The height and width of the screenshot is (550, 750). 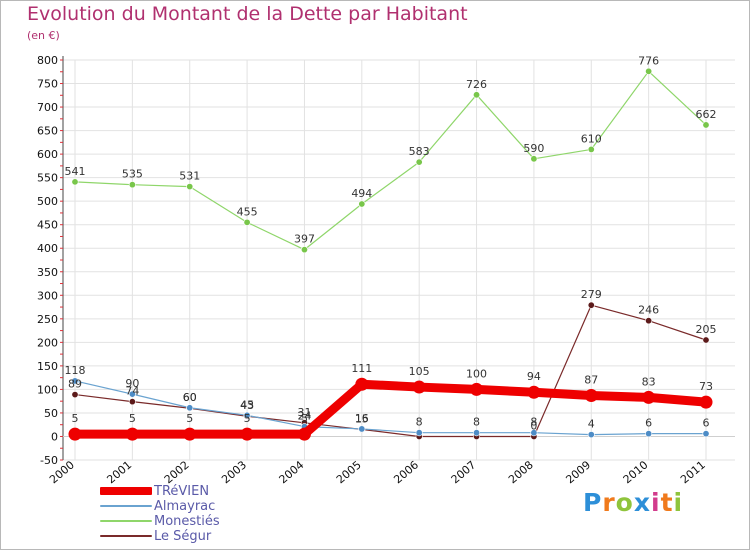 What do you see at coordinates (47, 342) in the screenshot?
I see `y-tick-label-200: 200` at bounding box center [47, 342].